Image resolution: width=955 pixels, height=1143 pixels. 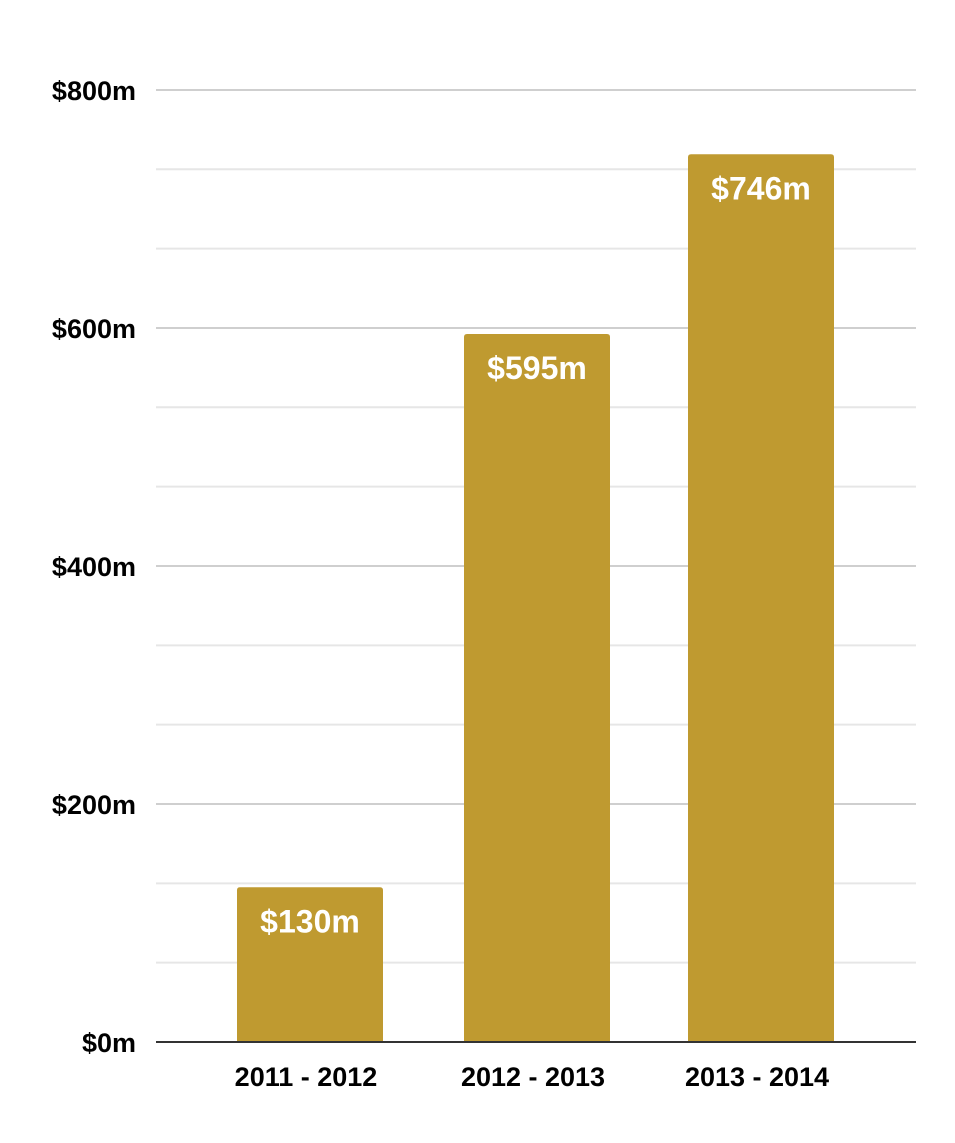 I want to click on y-tick-label: $0m, so click(x=109, y=1043).